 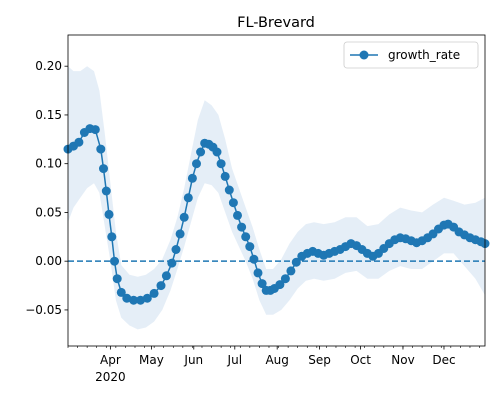 What do you see at coordinates (43, 310) in the screenshot?
I see `y-tick-label: −0.05` at bounding box center [43, 310].